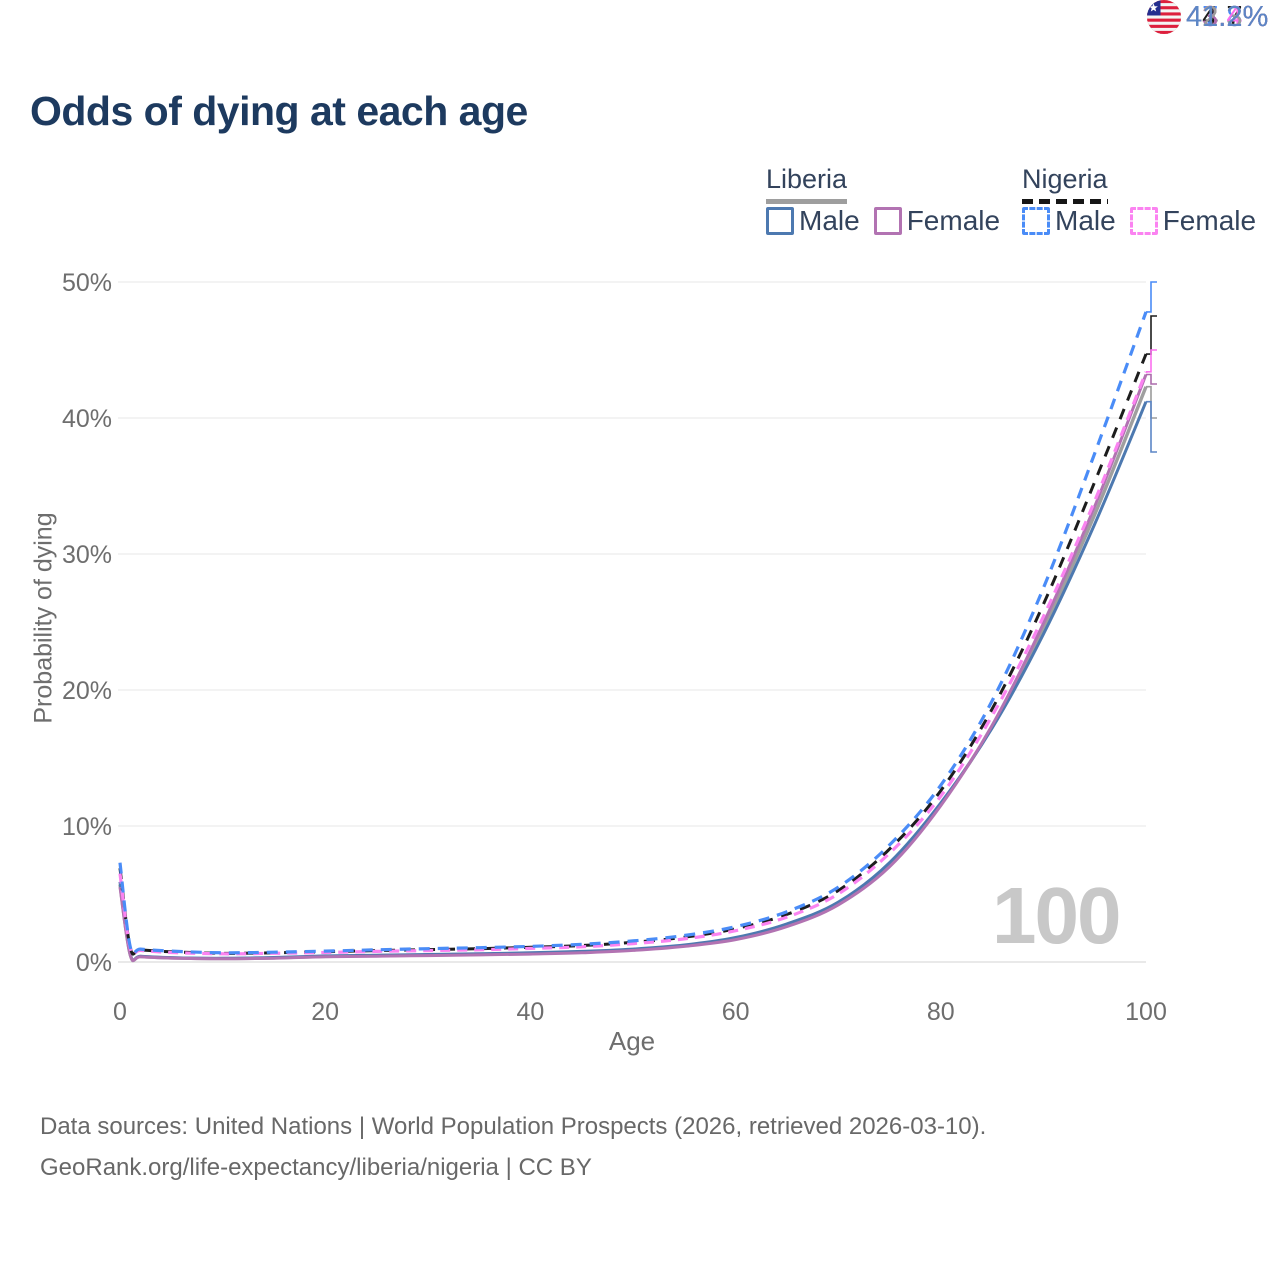 The image size is (1280, 1280). I want to click on liberia-flag-icon, so click(1164, 17).